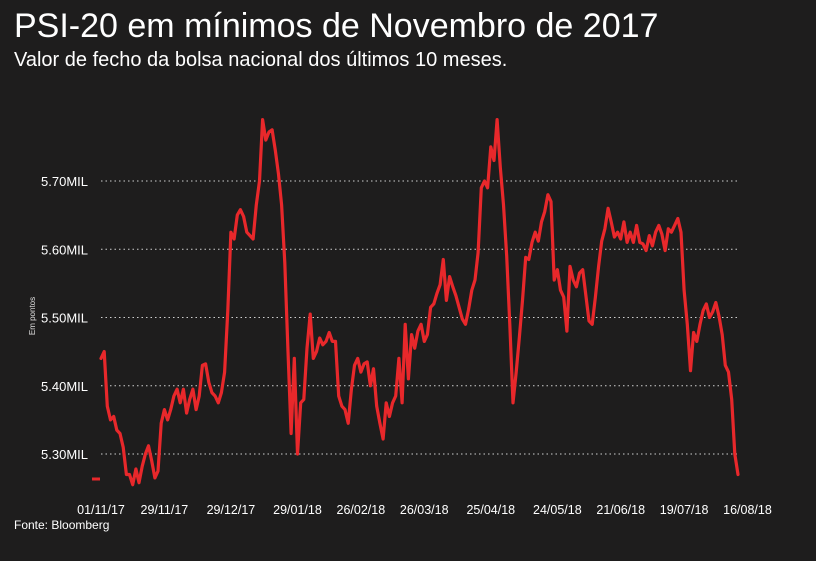 The image size is (816, 561). What do you see at coordinates (620, 510) in the screenshot?
I see `x-tick-label: 21/06/18` at bounding box center [620, 510].